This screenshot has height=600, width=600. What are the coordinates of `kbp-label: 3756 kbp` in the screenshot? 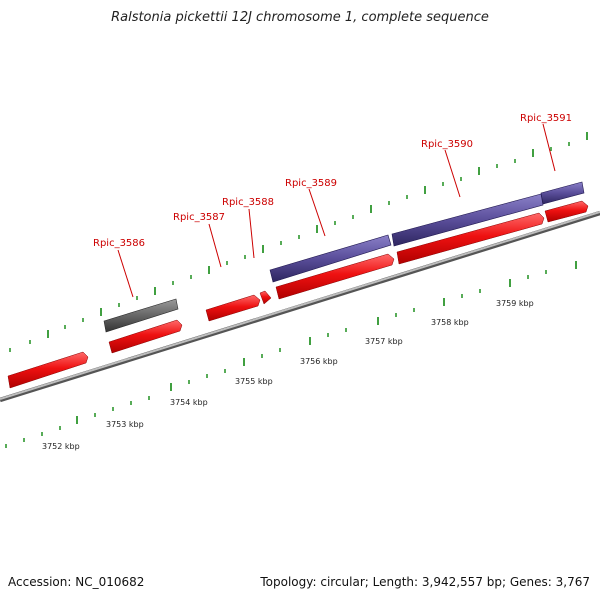 It's located at (319, 361).